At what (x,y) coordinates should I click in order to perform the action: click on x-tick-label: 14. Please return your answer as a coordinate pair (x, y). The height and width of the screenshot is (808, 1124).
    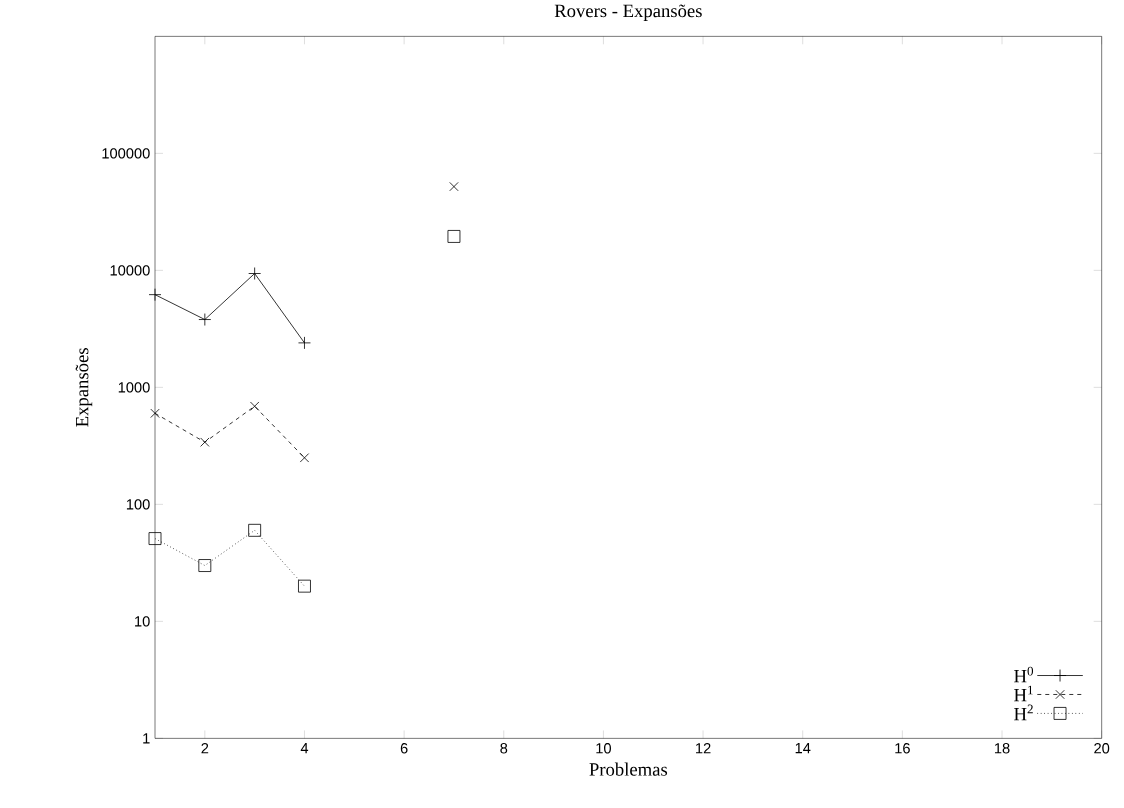
    Looking at the image, I should click on (803, 747).